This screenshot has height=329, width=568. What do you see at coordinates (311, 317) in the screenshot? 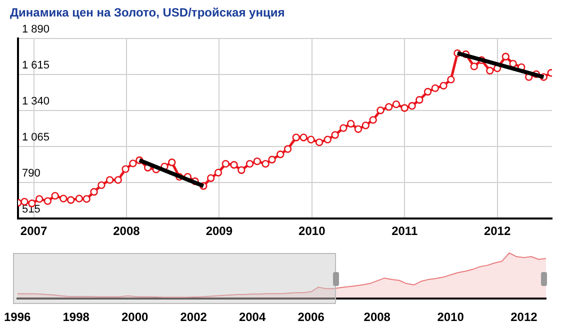
I see `x-tick-label: 2006` at bounding box center [311, 317].